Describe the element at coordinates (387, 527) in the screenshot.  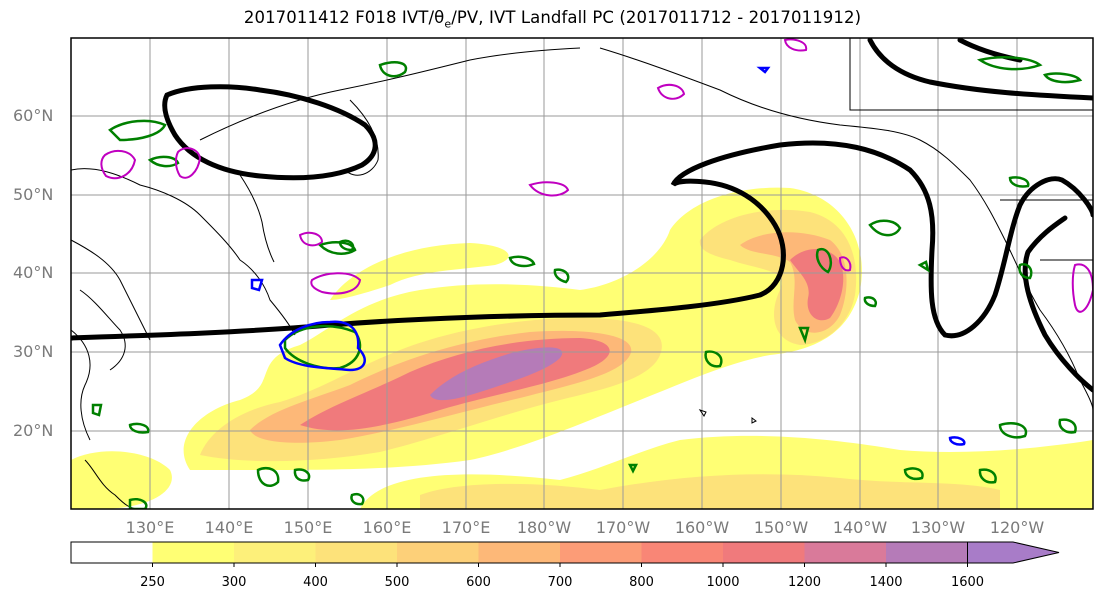
I see `lon-label-160e: 160°E` at that location.